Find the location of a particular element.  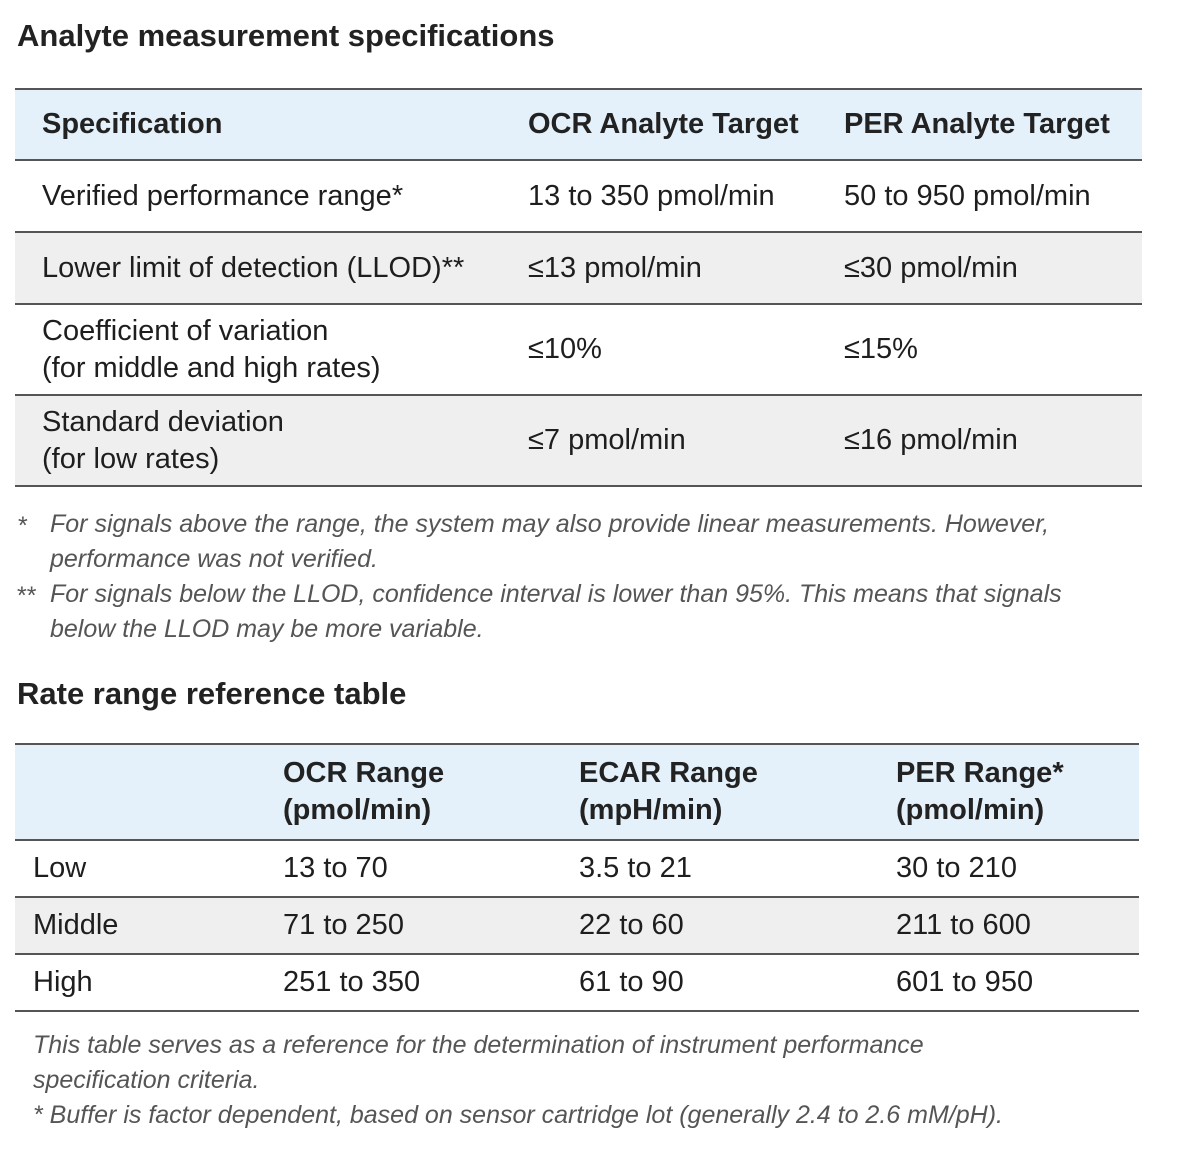

column-header-title: OCR Range is located at coordinates (364, 773).